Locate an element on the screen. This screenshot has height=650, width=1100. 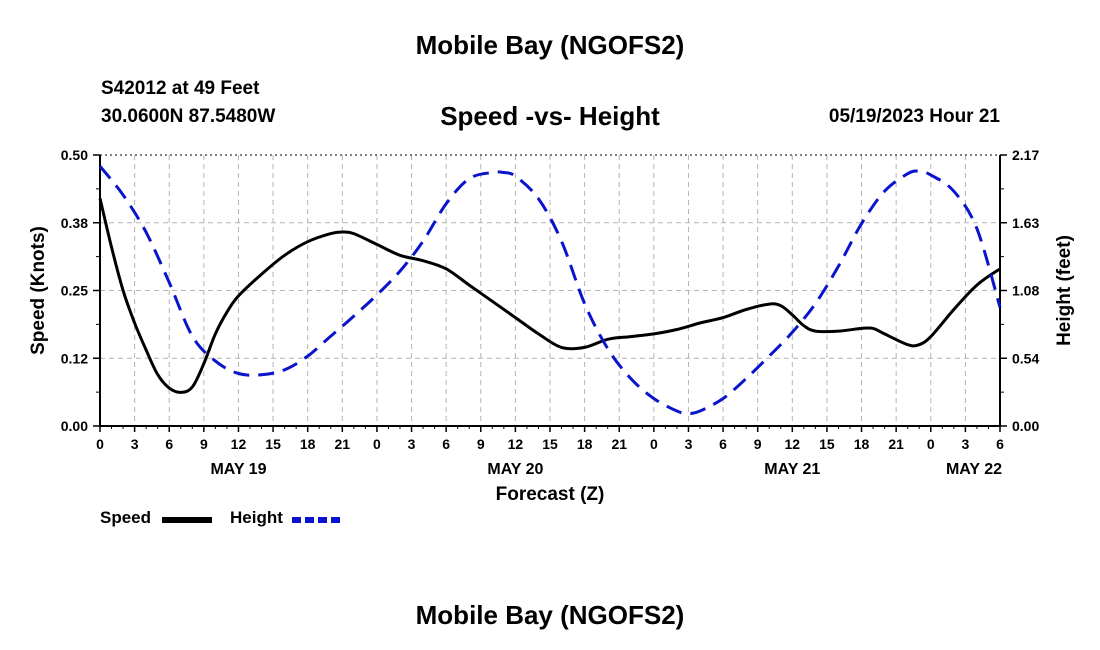
left-y-tick-label: 0.25 is located at coordinates (74, 291).